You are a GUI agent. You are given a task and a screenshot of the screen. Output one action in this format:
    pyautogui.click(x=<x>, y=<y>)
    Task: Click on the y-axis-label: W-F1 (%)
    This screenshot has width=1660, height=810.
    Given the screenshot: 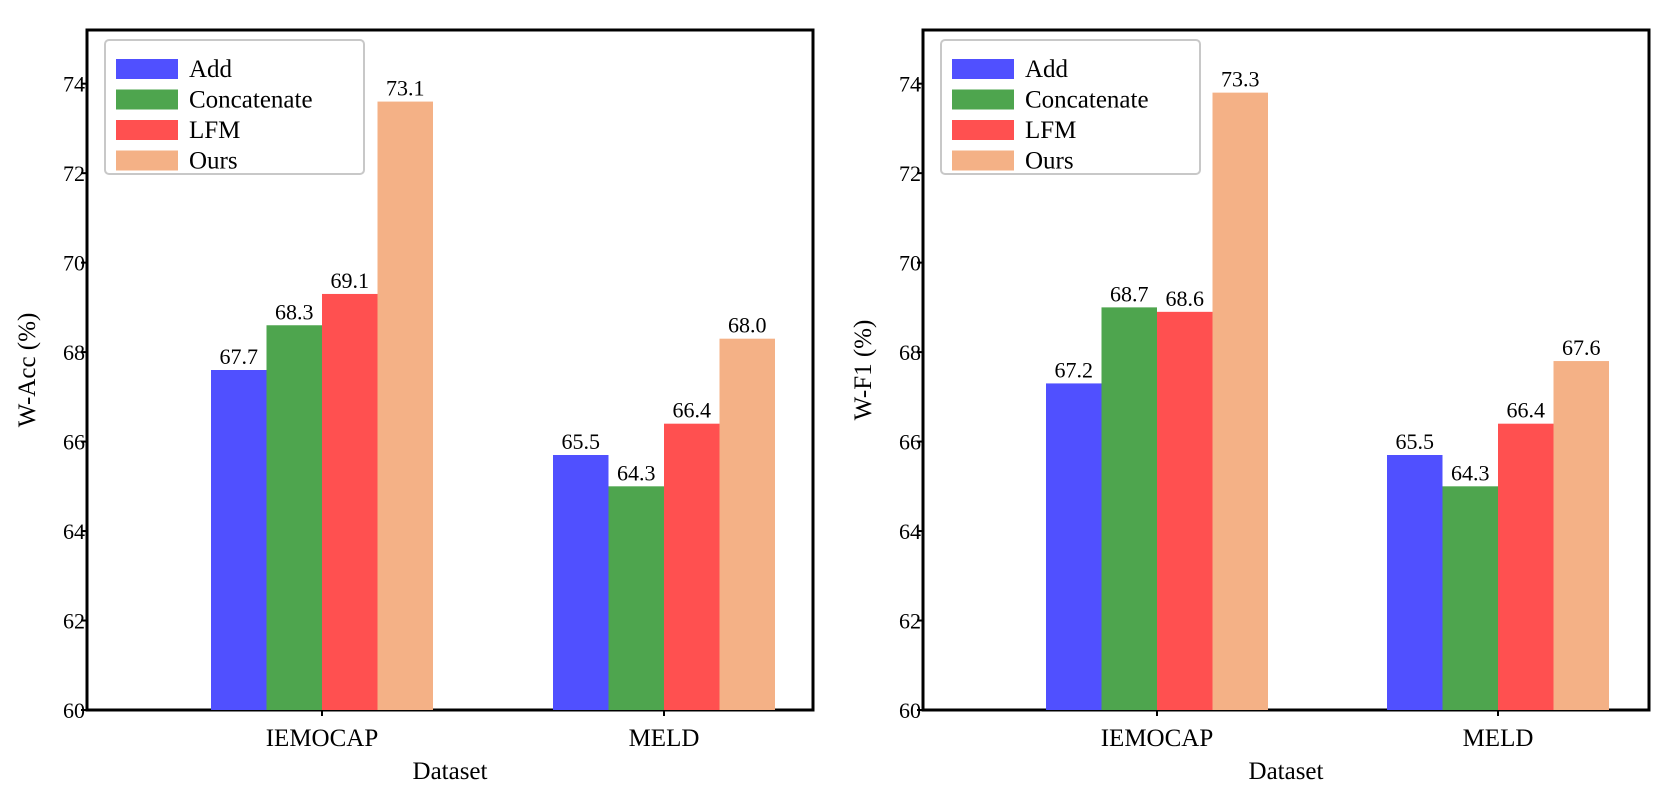 What is the action you would take?
    pyautogui.click(x=863, y=370)
    